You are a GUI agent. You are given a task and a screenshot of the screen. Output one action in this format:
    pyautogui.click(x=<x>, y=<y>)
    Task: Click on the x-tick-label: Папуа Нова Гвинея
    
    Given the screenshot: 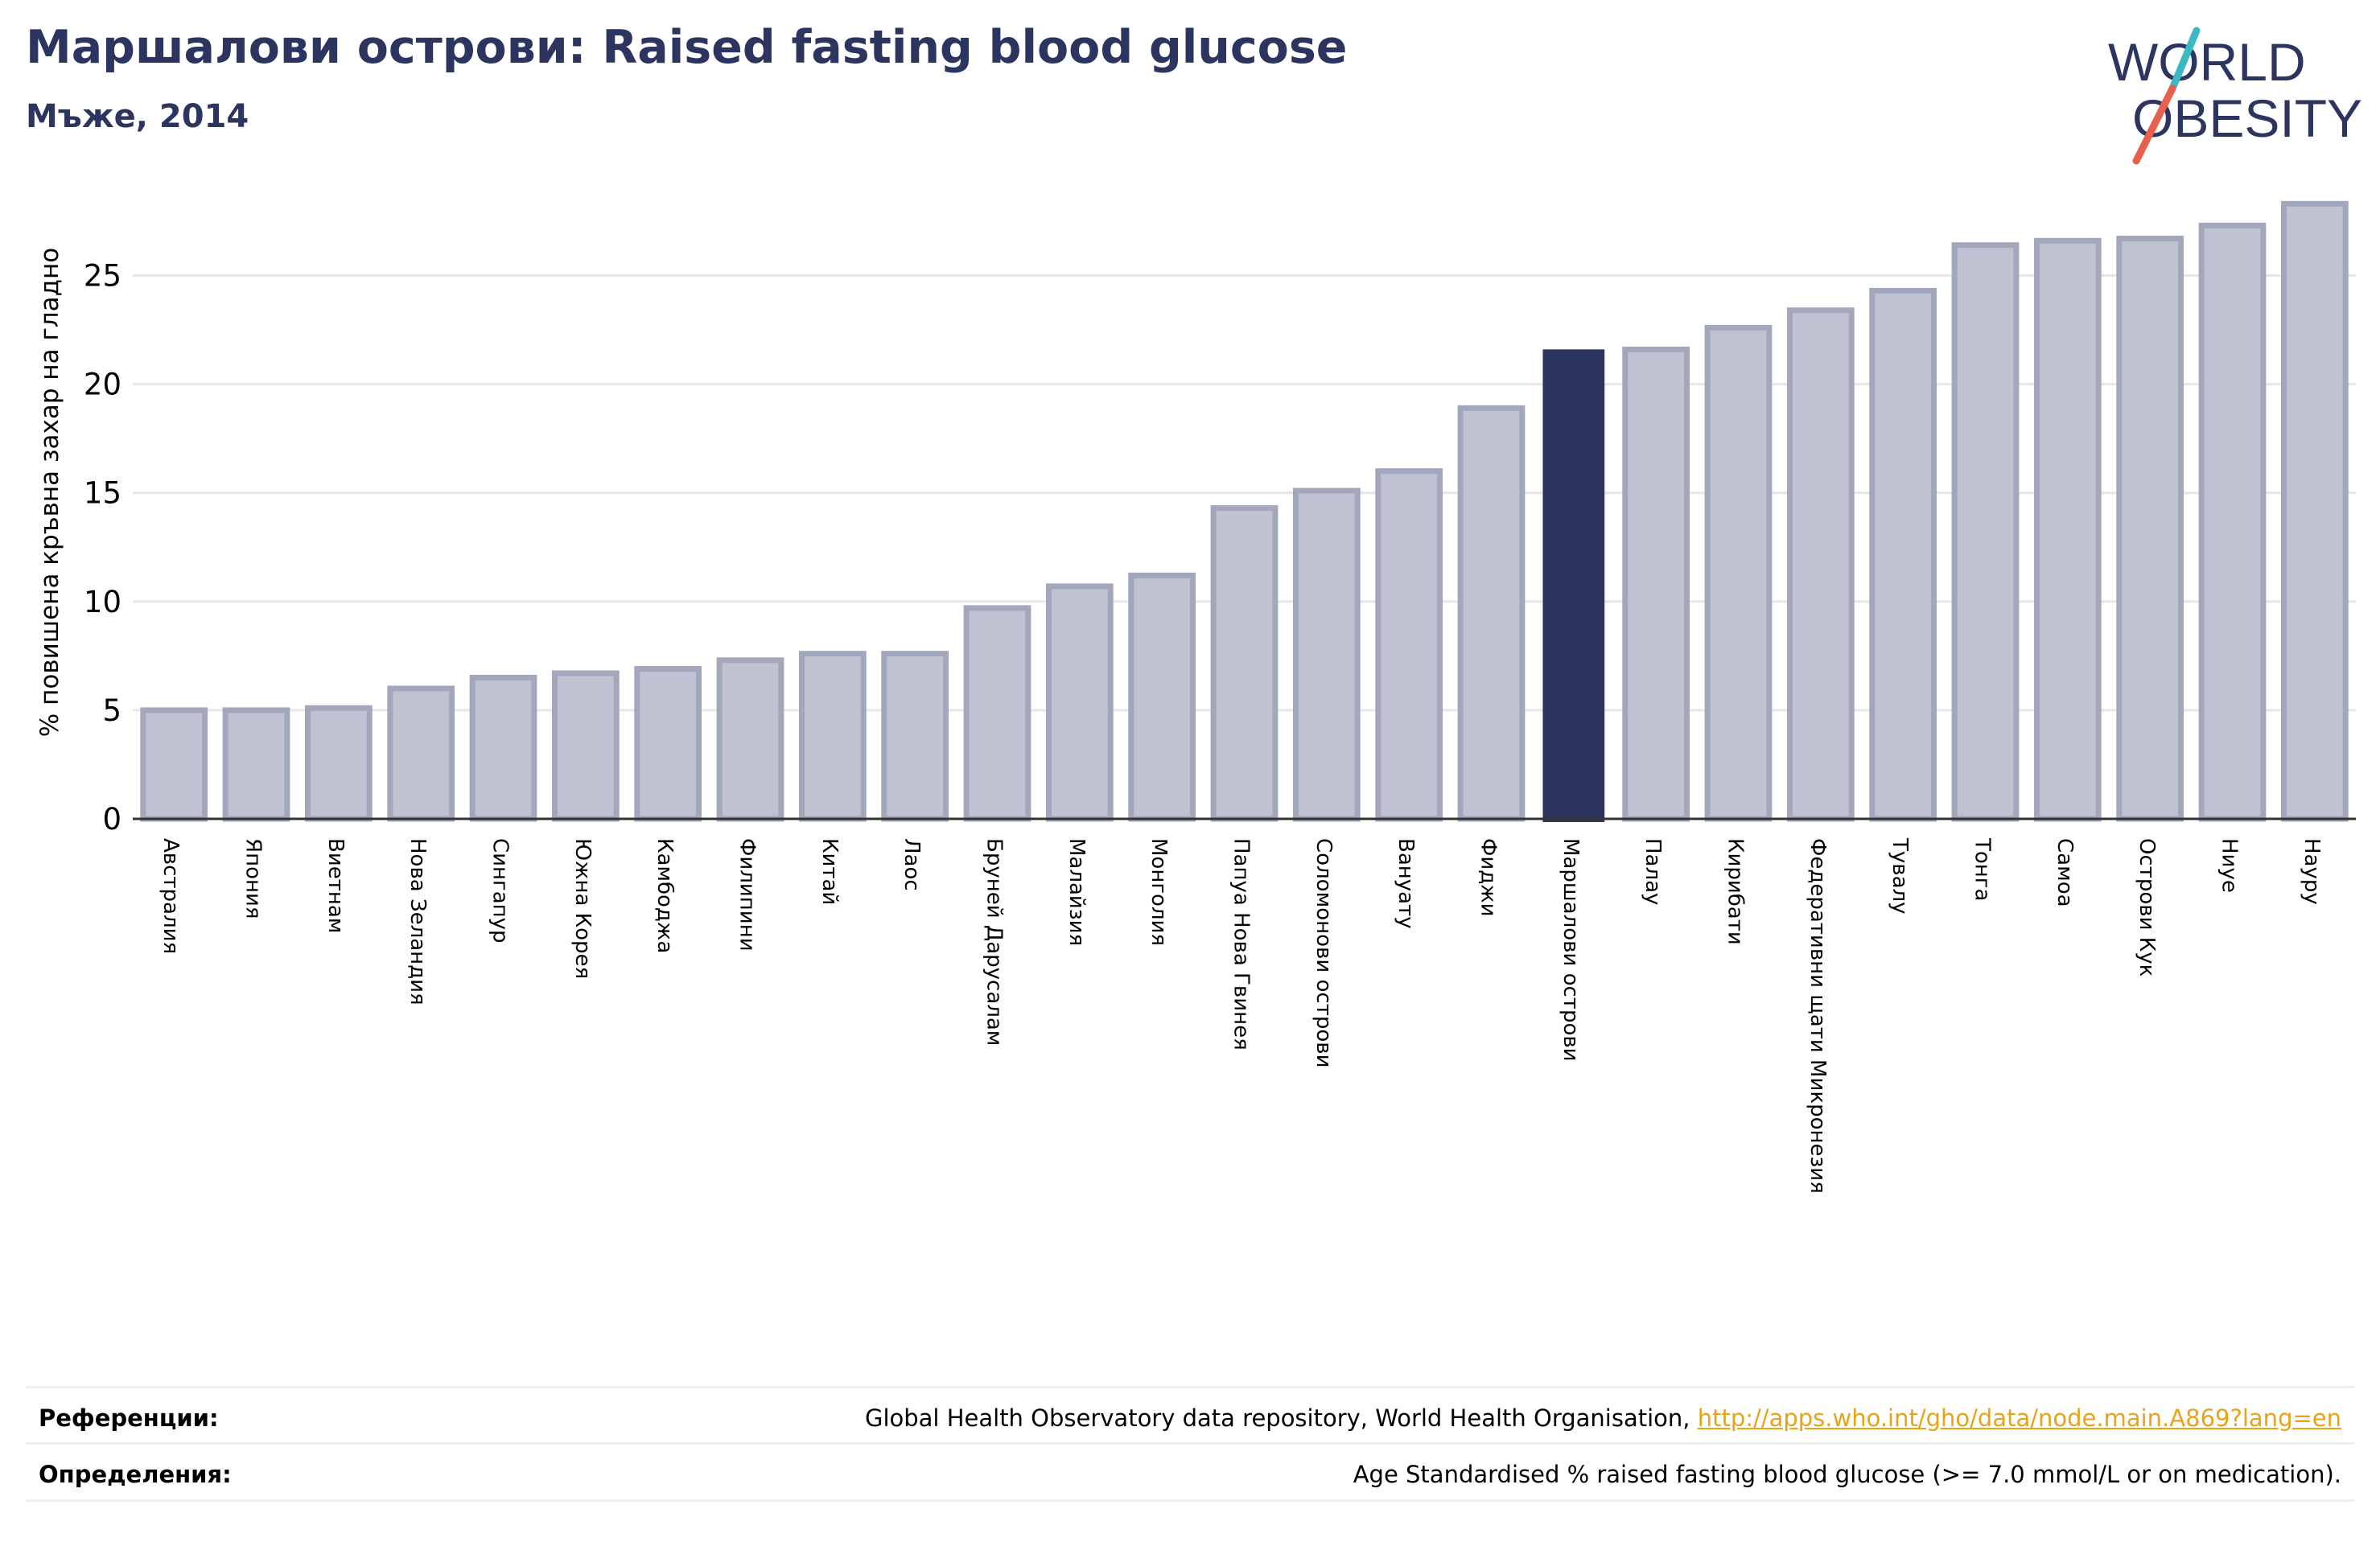 What is the action you would take?
    pyautogui.click(x=1242, y=944)
    